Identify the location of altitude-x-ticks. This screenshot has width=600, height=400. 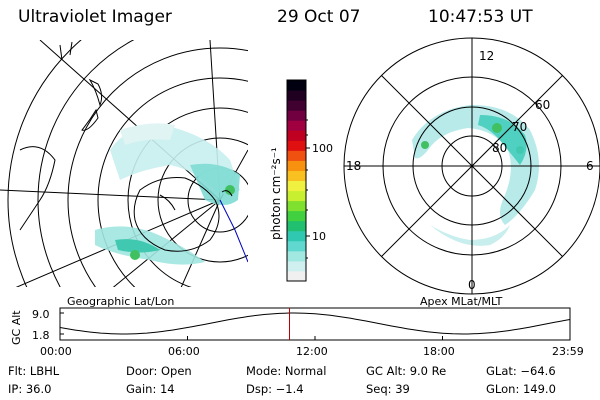
(315, 326).